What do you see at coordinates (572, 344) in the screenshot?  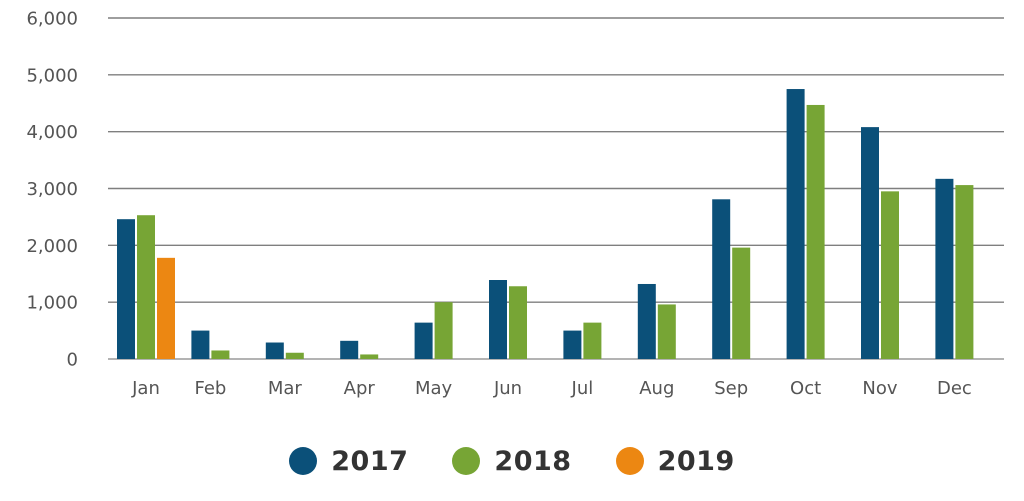 I see `bar-2017-jul` at bounding box center [572, 344].